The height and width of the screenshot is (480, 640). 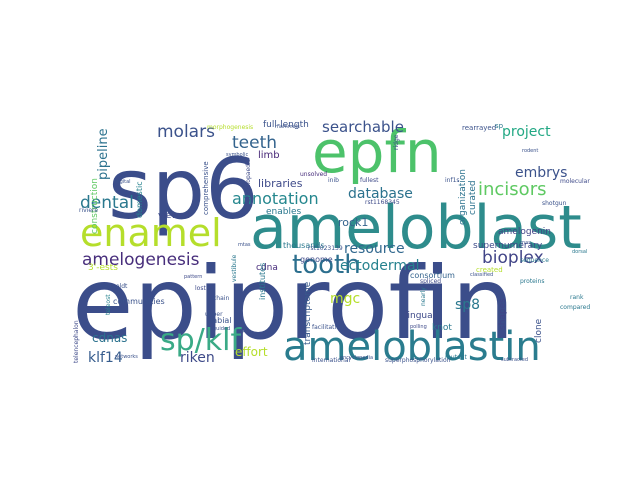 What do you see at coordinates (473, 197) in the screenshot?
I see `word-curated: curated` at bounding box center [473, 197].